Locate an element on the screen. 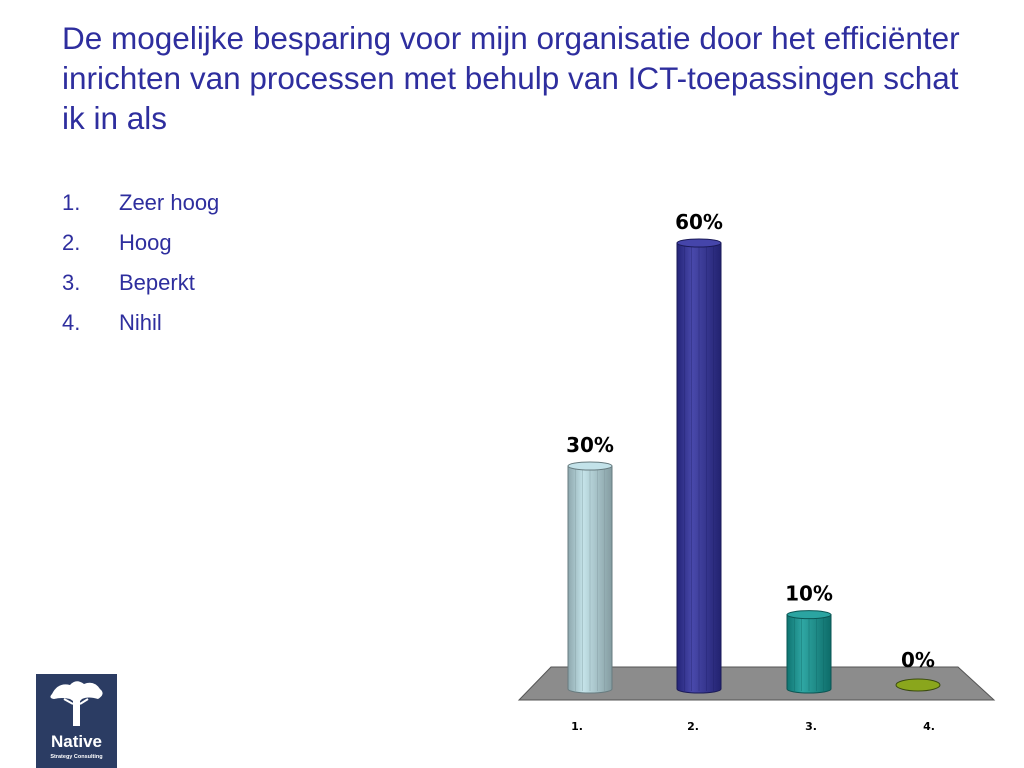  x-tick-label: 2. is located at coordinates (693, 726).